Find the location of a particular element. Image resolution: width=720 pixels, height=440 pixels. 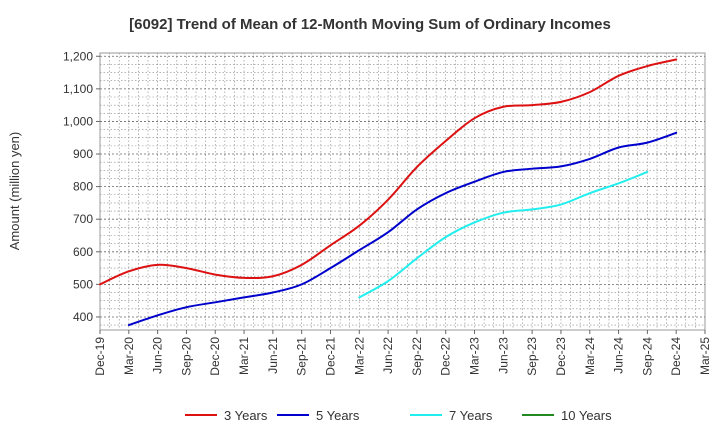

x-tick-label: Jun-21 is located at coordinates (273, 355).